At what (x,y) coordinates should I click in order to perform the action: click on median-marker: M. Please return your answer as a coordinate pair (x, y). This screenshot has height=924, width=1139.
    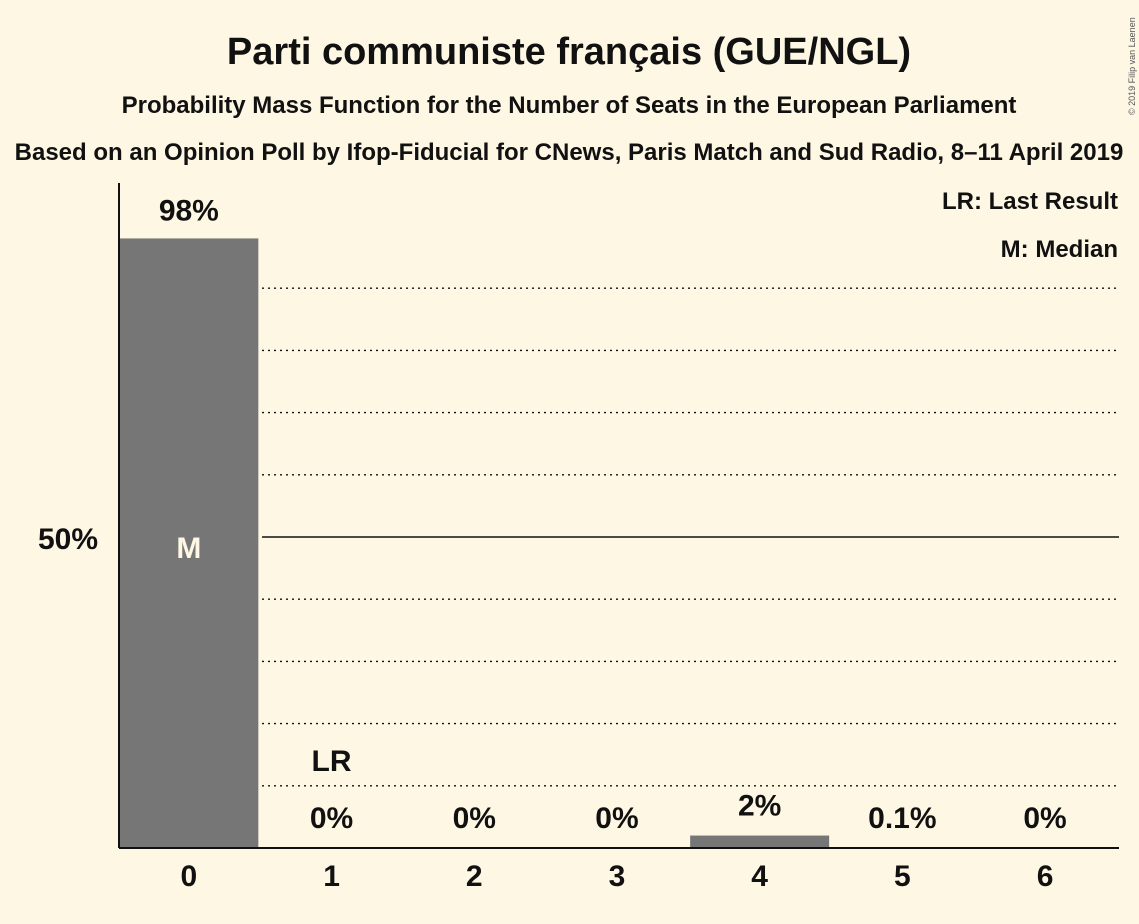
    Looking at the image, I should click on (188, 548).